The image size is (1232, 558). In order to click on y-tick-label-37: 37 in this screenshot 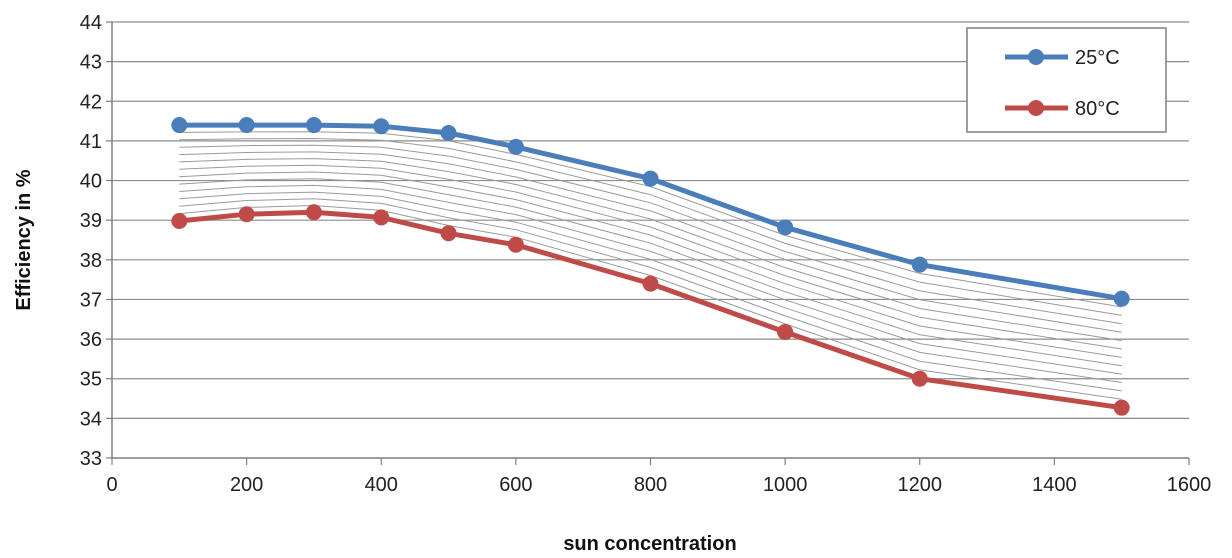, I will do `click(91, 300)`.